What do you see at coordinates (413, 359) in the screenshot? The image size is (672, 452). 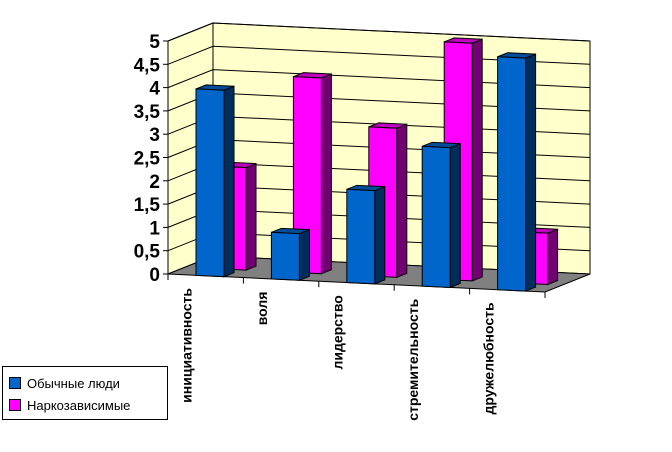 I see `x-tick-label: стремительность` at bounding box center [413, 359].